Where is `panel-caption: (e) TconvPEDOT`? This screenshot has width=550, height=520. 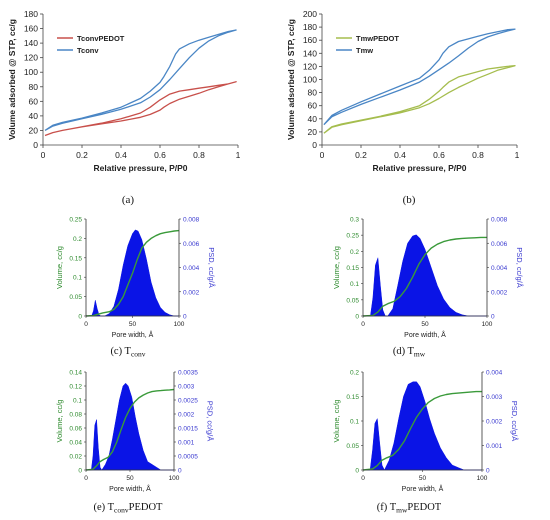 panel-caption: (e) TconvPEDOT is located at coordinates (129, 508).